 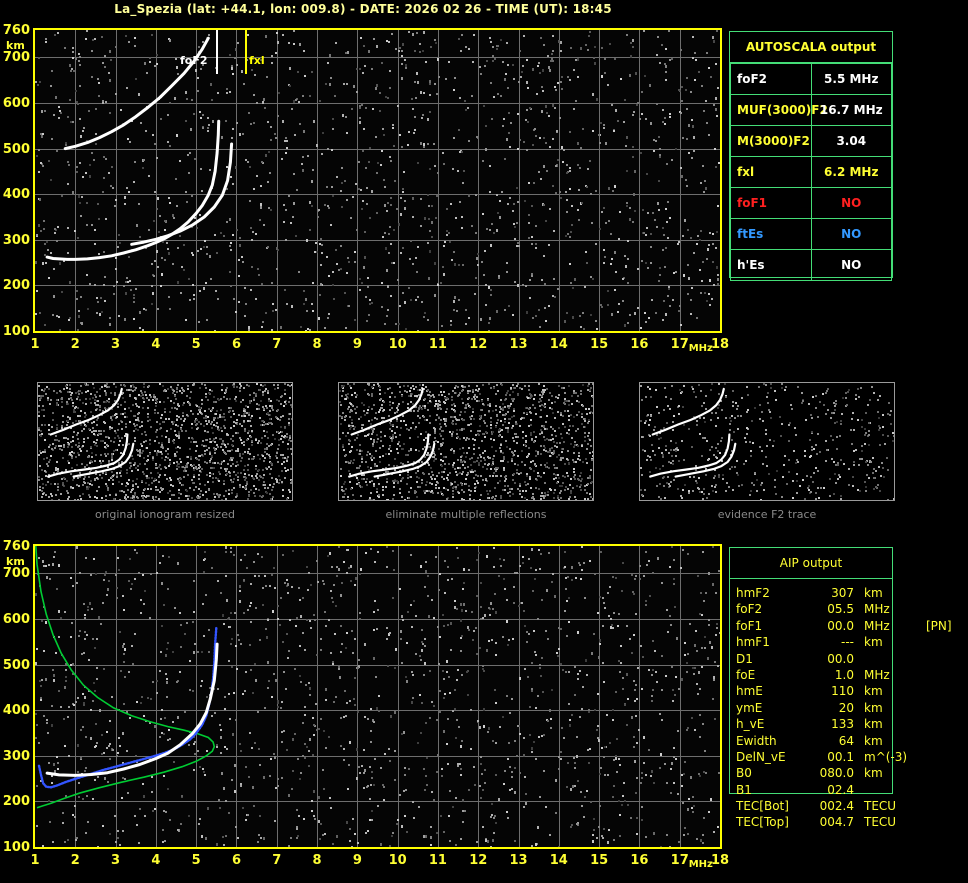 What do you see at coordinates (165, 441) in the screenshot?
I see `thumbnail-original-ionogram` at bounding box center [165, 441].